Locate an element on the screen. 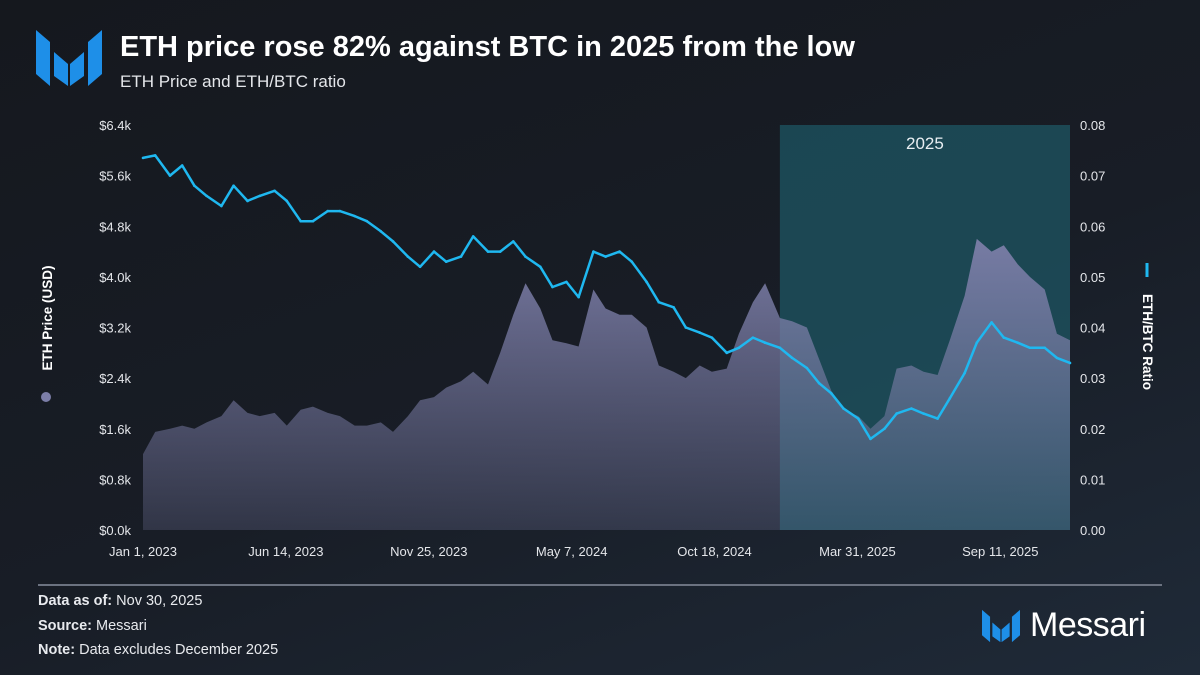 This screenshot has height=675, width=1200. x-tick-label: Oct 18, 2024 is located at coordinates (714, 551).